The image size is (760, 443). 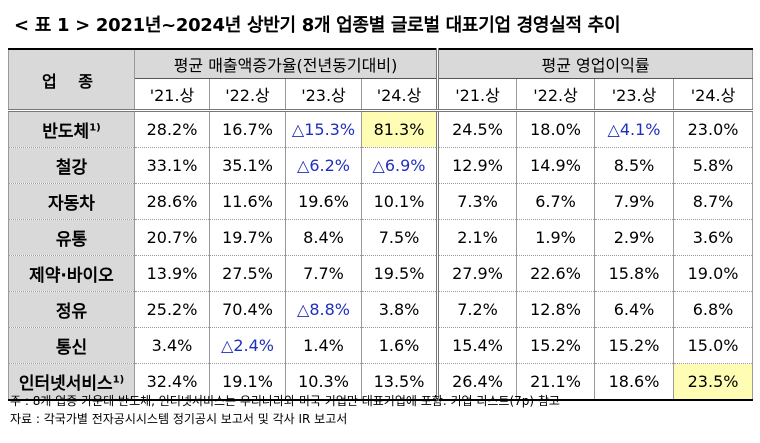 What do you see at coordinates (172, 273) in the screenshot?
I see `revenue-growth-cell: 13.9%` at bounding box center [172, 273].